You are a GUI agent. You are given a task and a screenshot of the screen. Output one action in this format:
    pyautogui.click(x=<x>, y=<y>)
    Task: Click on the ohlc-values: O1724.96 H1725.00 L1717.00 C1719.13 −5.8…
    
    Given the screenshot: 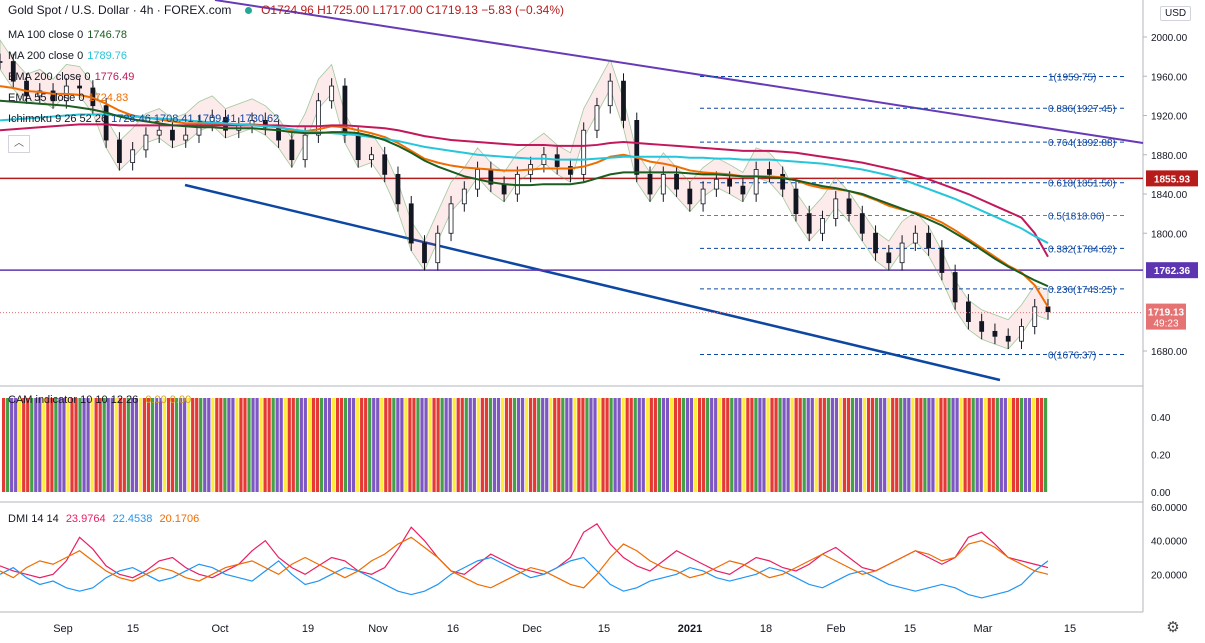 What is the action you would take?
    pyautogui.click(x=412, y=10)
    